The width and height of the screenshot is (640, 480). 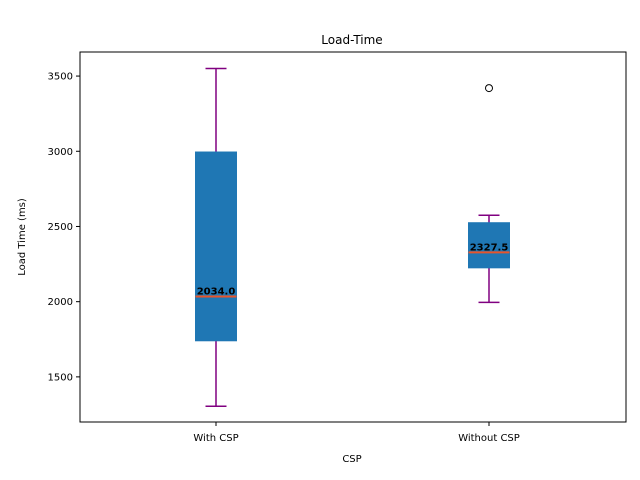 What do you see at coordinates (60, 377) in the screenshot?
I see `y-tick-label: 1500` at bounding box center [60, 377].